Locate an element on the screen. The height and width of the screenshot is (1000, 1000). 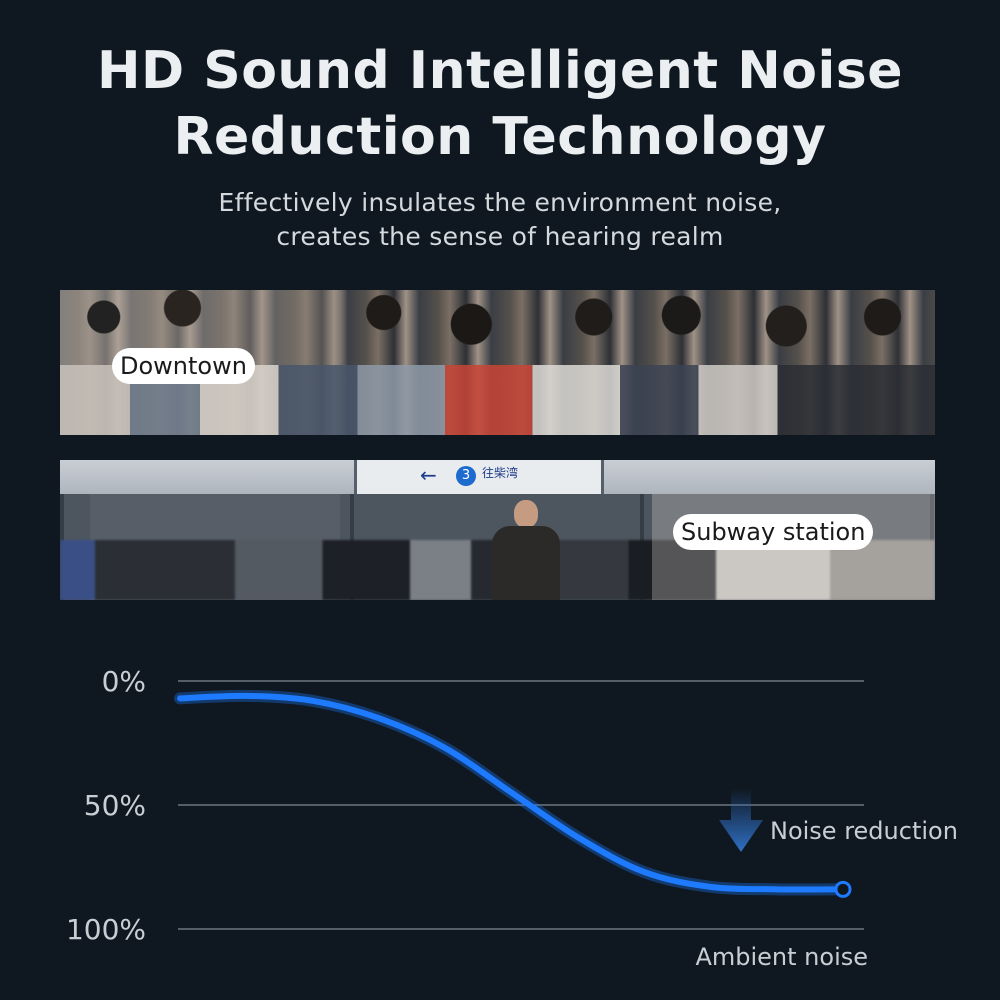
station-sign is located at coordinates (479, 477).